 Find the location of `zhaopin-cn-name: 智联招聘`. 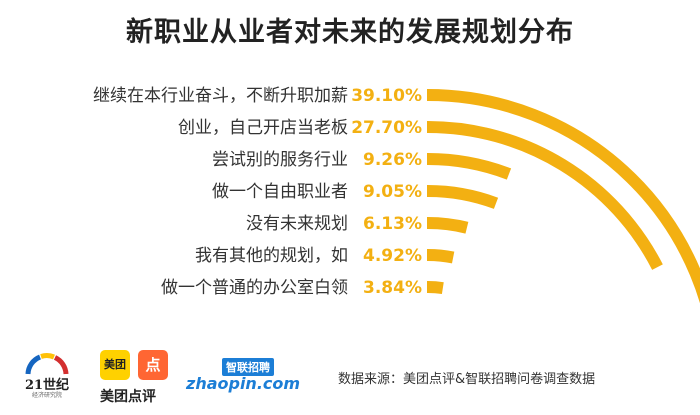

zhaopin-cn-name: 智联招聘 is located at coordinates (248, 367).